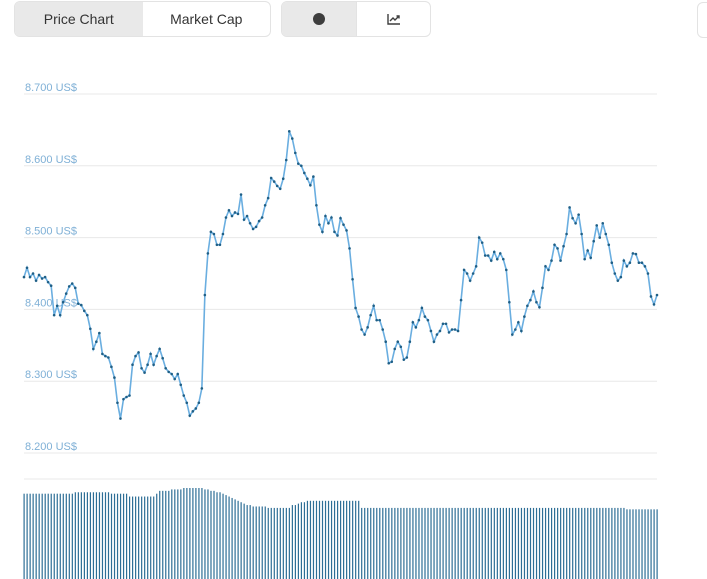 The width and height of the screenshot is (707, 579). I want to click on options-button, so click(702, 20).